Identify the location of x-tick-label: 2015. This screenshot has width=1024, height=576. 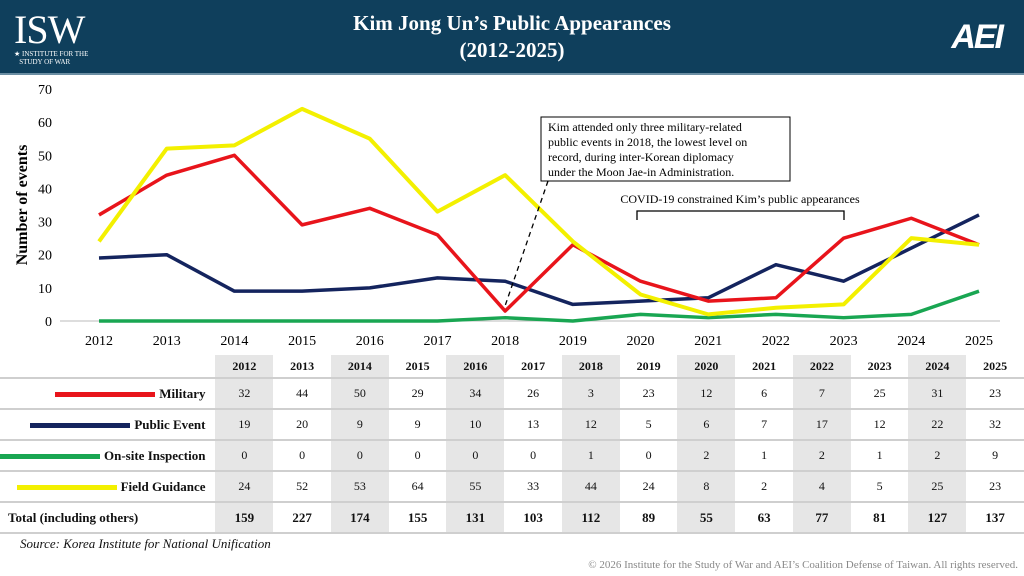
(302, 341).